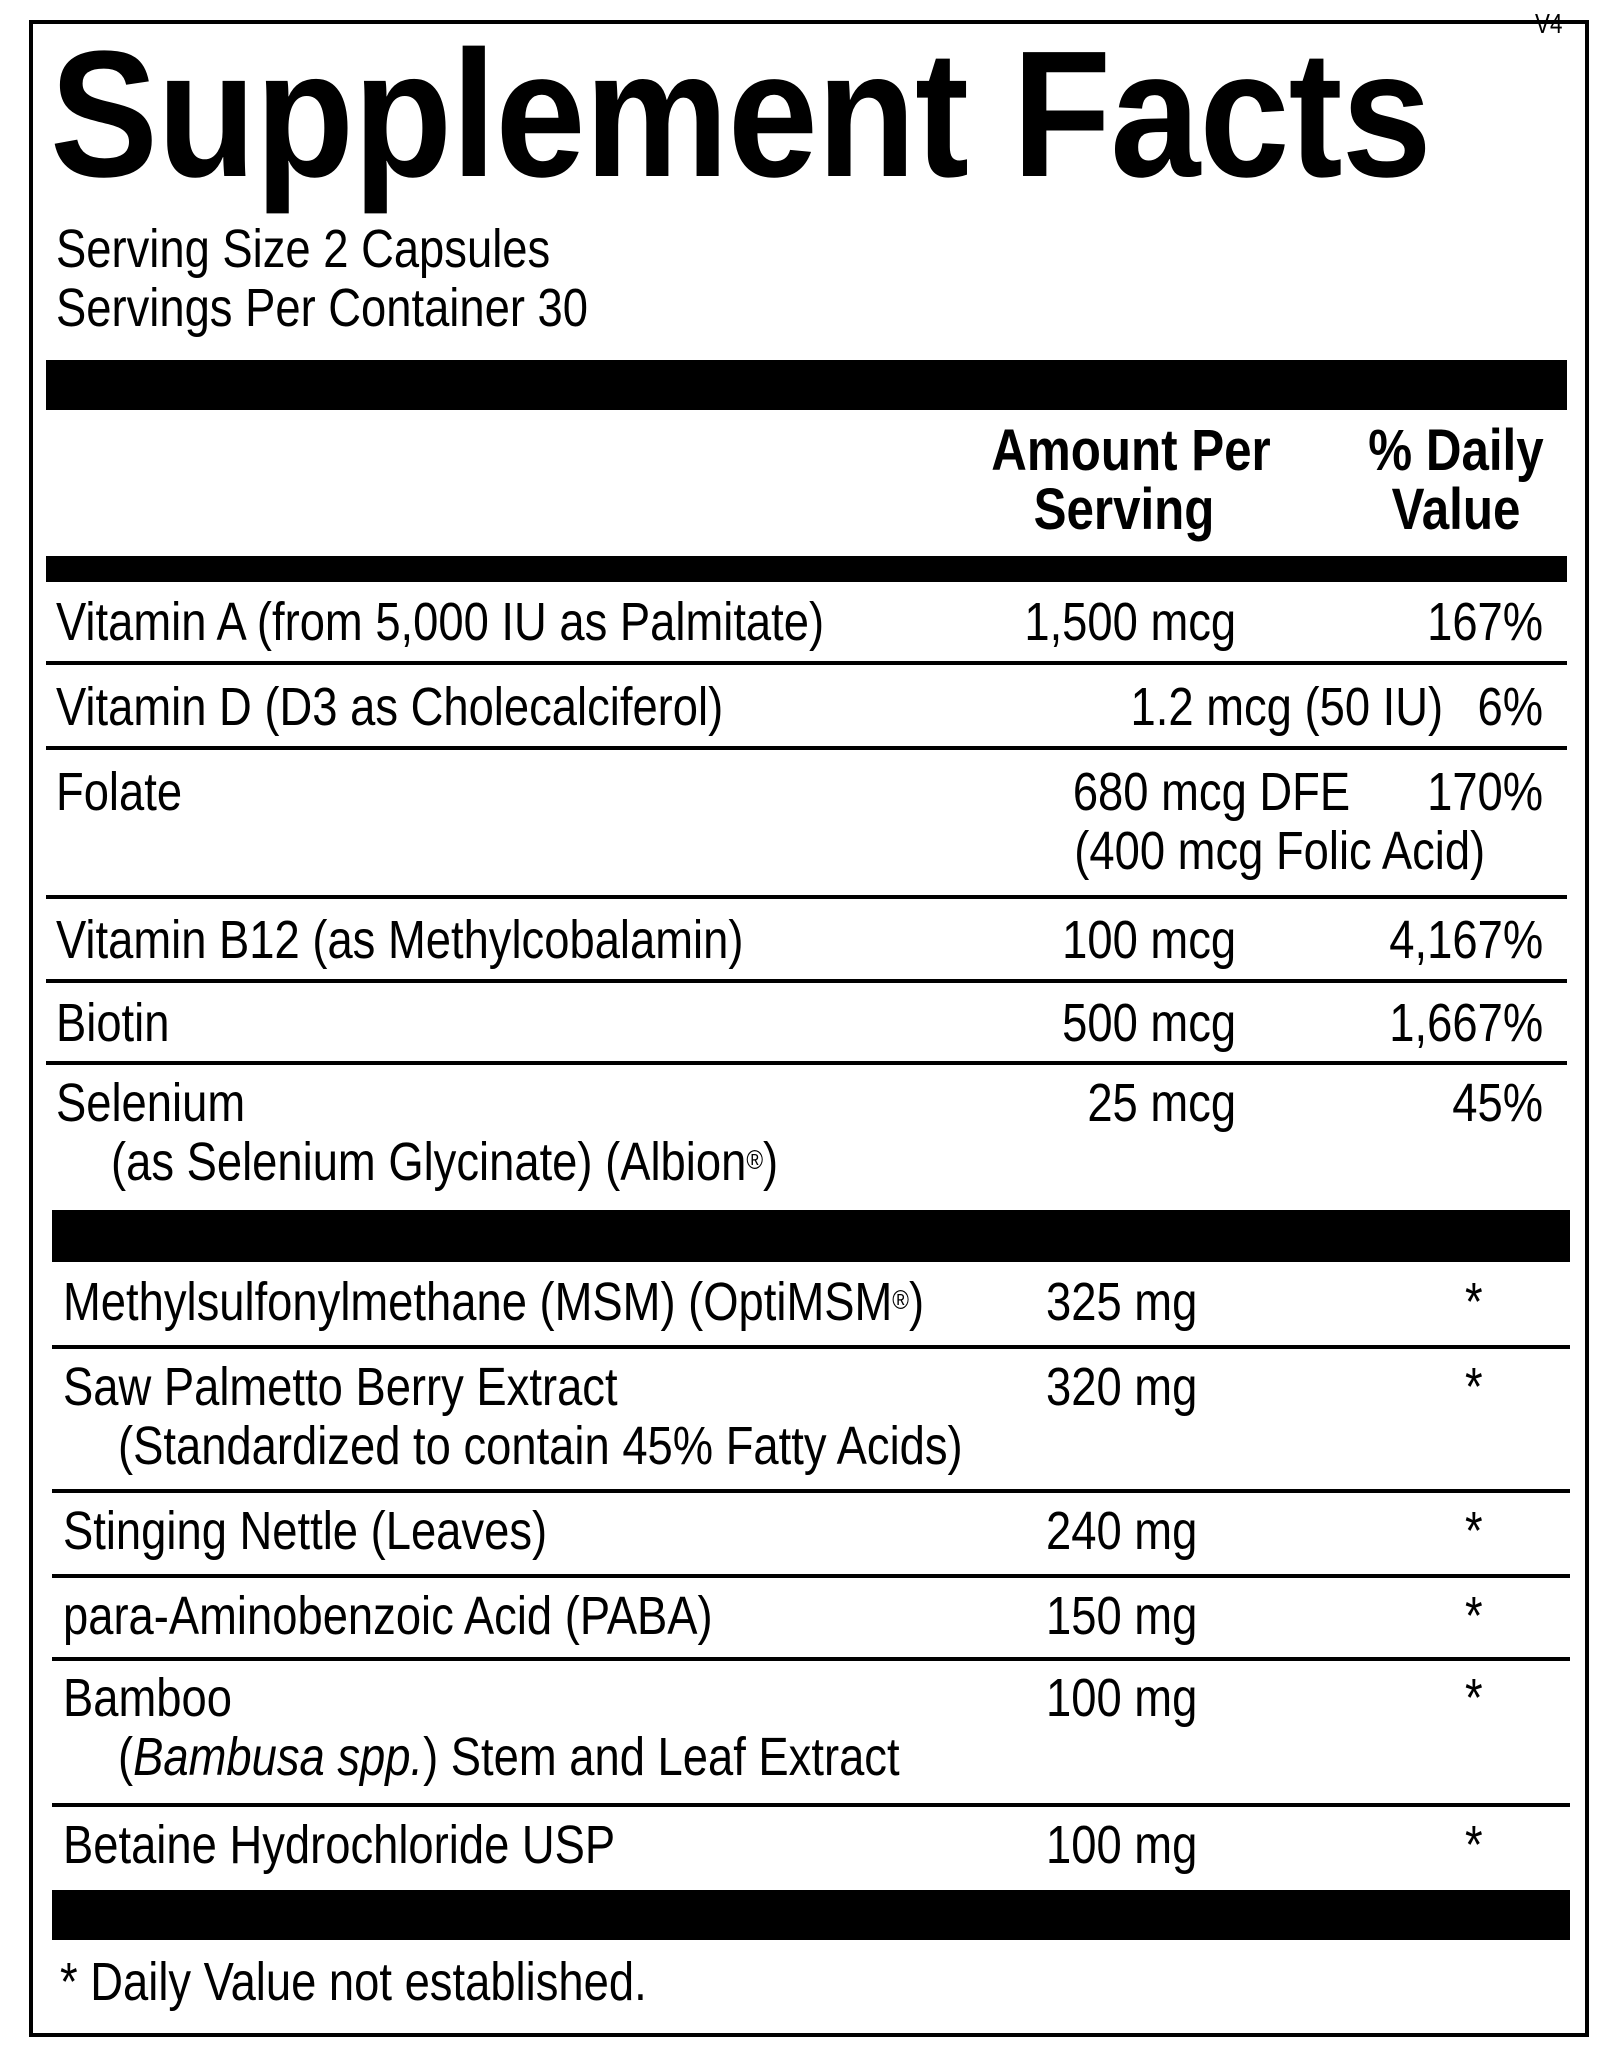 Image resolution: width=1609 pixels, height=2048 pixels. What do you see at coordinates (151, 1103) in the screenshot?
I see `nutrient-name: Selenium` at bounding box center [151, 1103].